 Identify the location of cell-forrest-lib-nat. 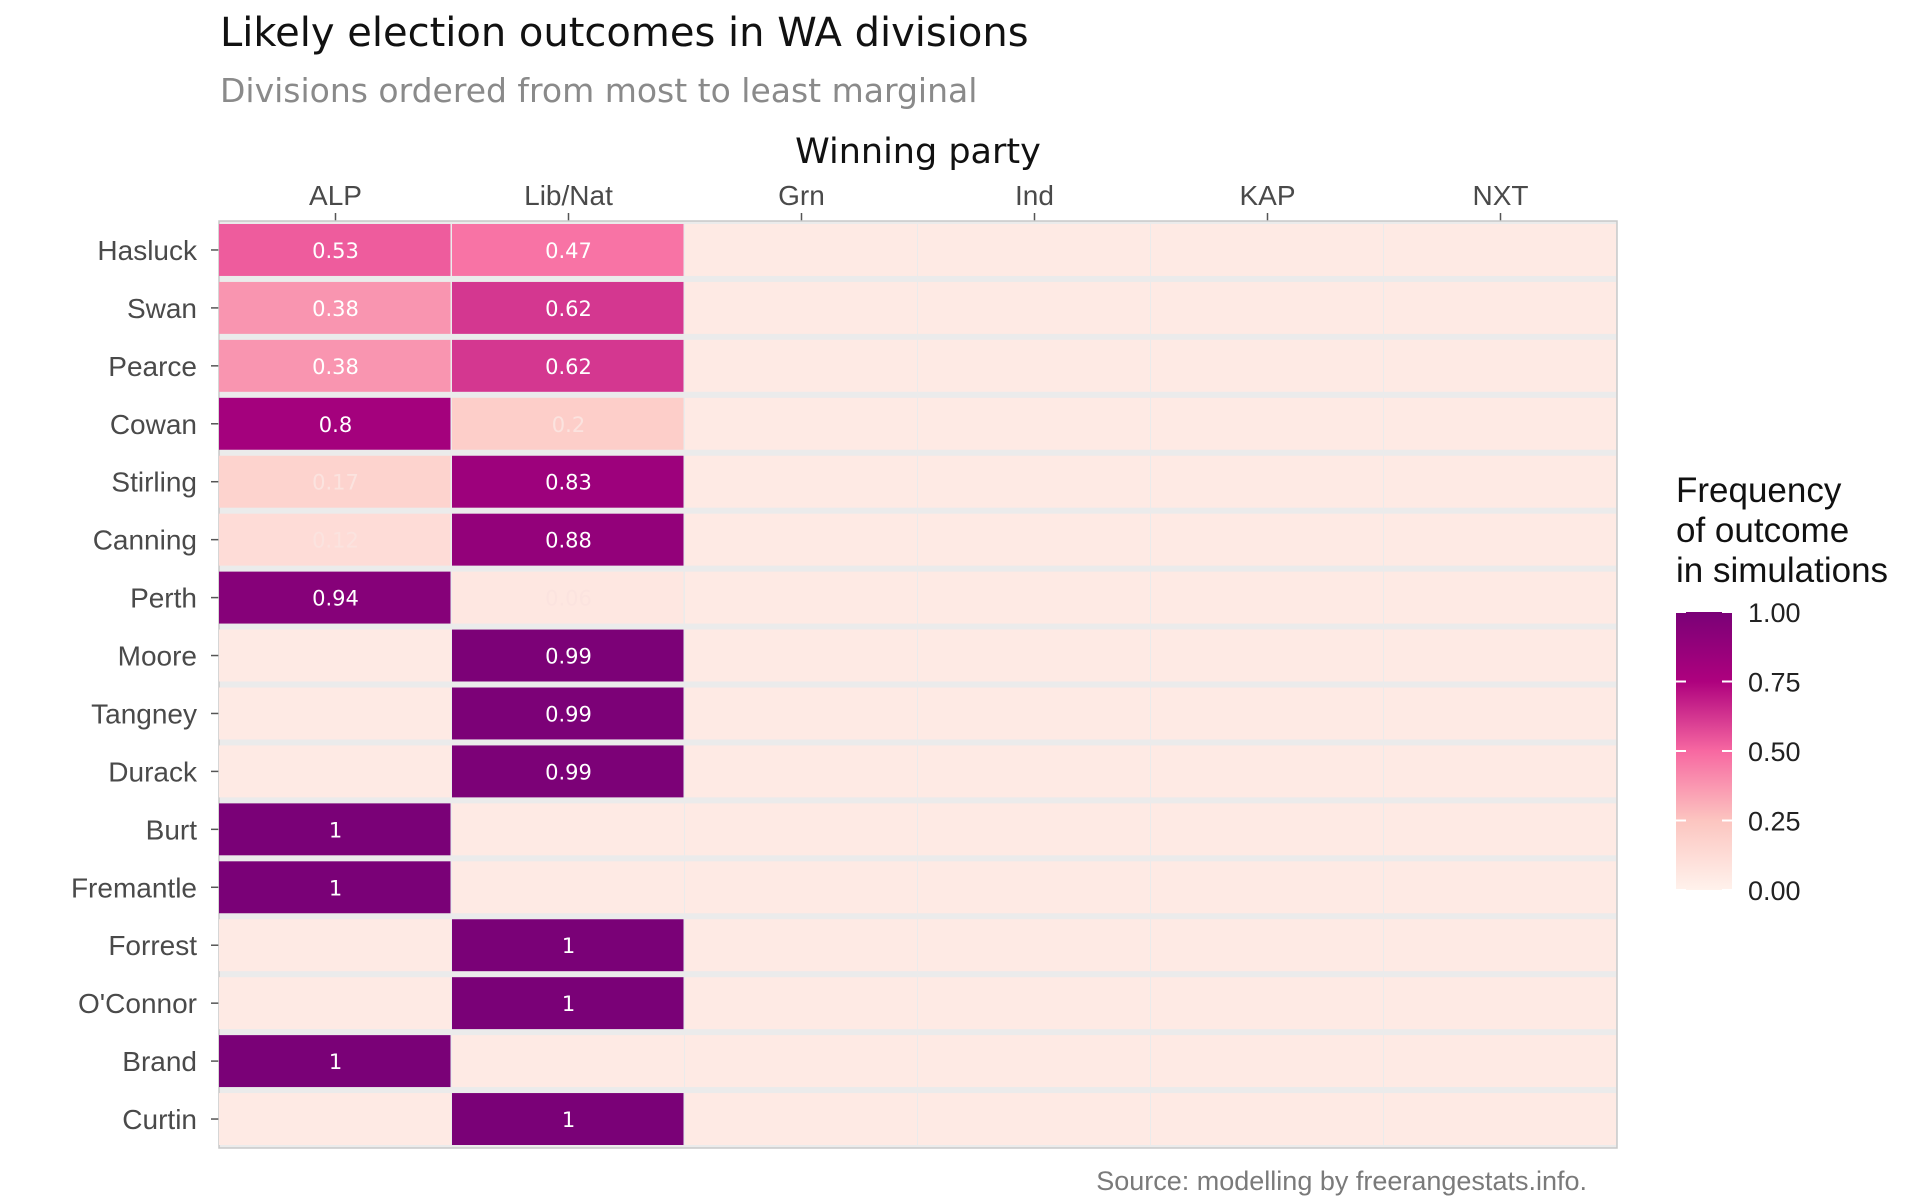
(568, 945).